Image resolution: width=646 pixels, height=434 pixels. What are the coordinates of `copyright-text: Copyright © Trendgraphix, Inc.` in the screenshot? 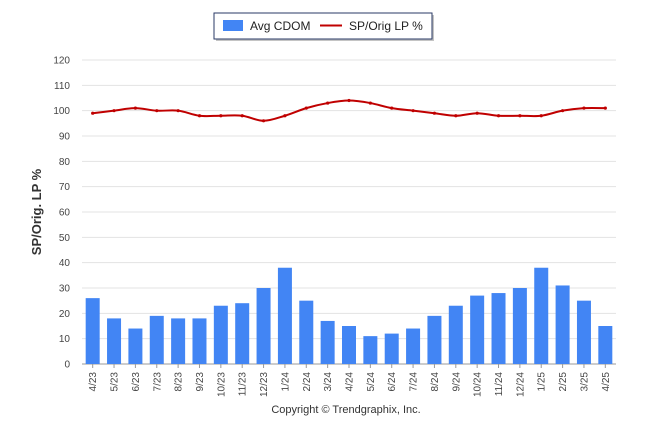 It's located at (345, 410).